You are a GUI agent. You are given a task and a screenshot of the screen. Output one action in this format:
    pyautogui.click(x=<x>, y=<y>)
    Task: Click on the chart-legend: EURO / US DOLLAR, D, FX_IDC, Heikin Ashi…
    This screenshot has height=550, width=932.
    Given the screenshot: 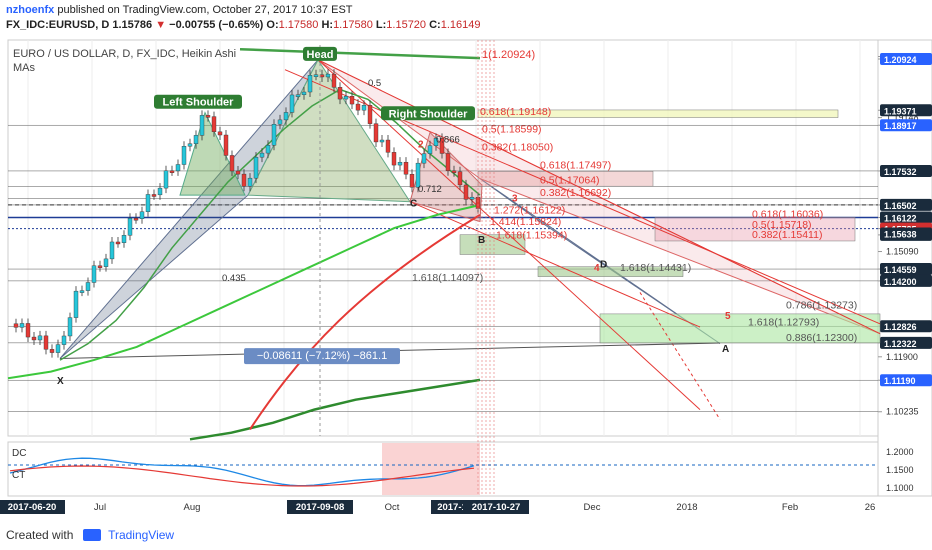 What is the action you would take?
    pyautogui.click(x=124, y=61)
    